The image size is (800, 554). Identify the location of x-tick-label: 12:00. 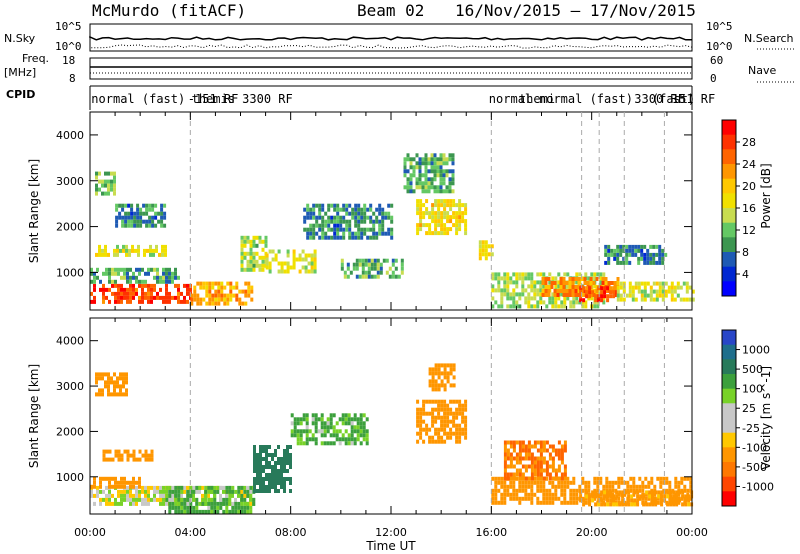
(391, 532).